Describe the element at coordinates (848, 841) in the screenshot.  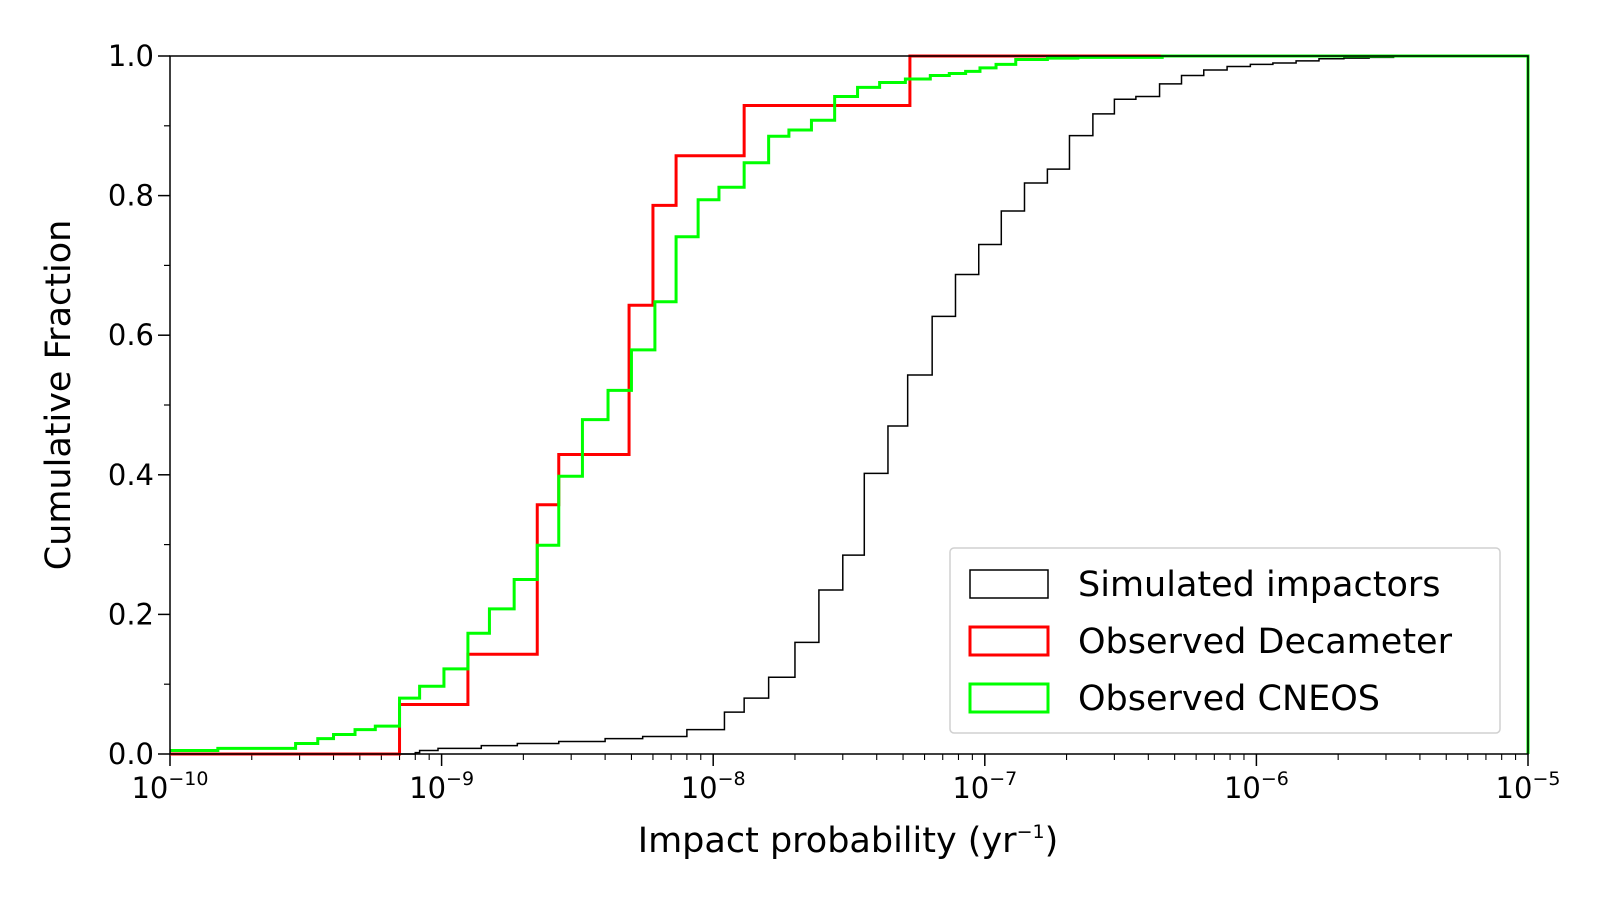
I see `x-axis-title: Impact probability (yr−1)` at that location.